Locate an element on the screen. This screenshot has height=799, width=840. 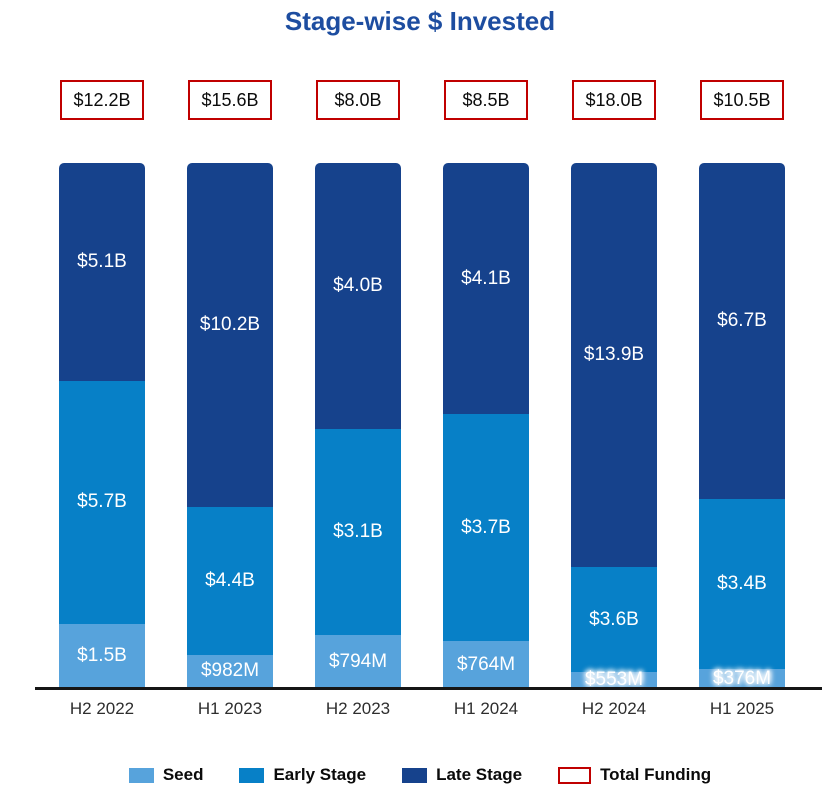
bar-column: $4.0B $3.1B $794M is located at coordinates (358, 425).